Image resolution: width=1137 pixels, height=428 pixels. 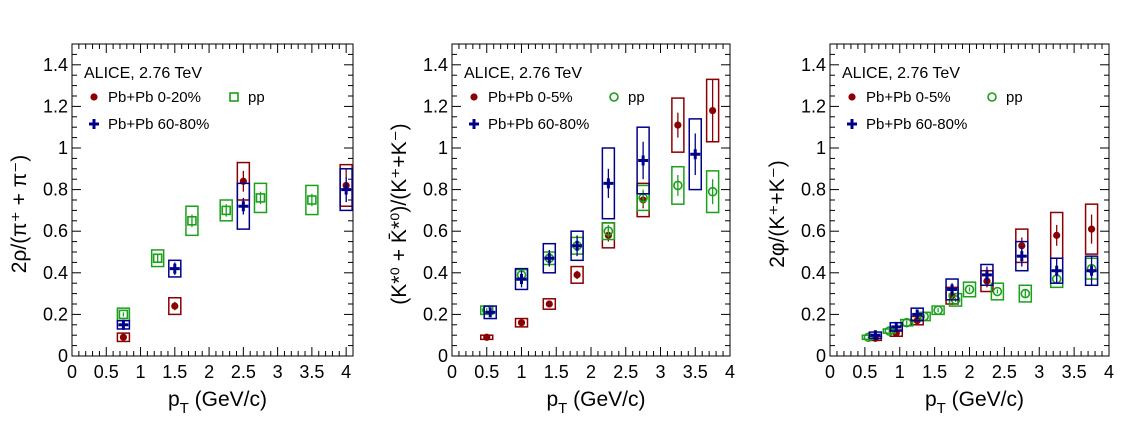 What do you see at coordinates (660, 372) in the screenshot?
I see `x-tick-label: 3` at bounding box center [660, 372].